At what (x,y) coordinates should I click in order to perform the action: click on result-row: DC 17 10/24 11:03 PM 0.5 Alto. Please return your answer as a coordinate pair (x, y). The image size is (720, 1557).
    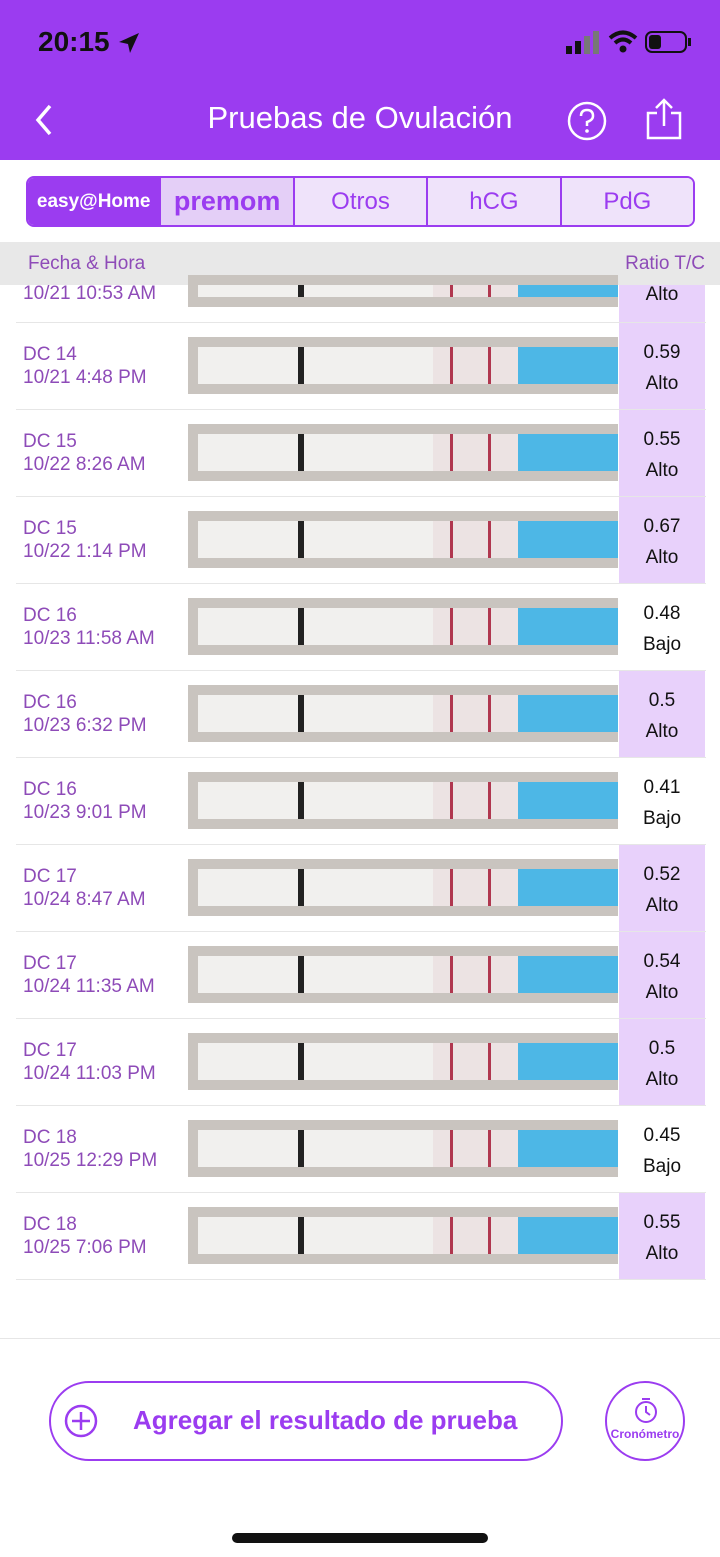
    Looking at the image, I should click on (361, 1062).